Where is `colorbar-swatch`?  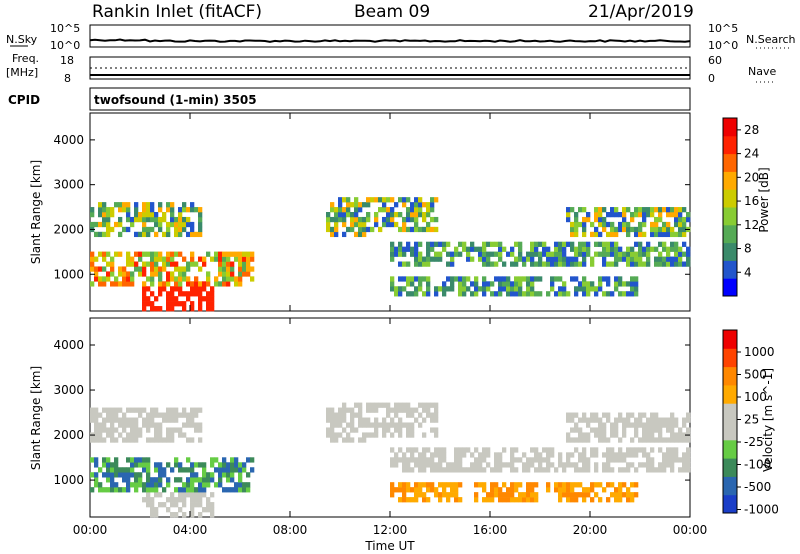 colorbar-swatch is located at coordinates (730, 269).